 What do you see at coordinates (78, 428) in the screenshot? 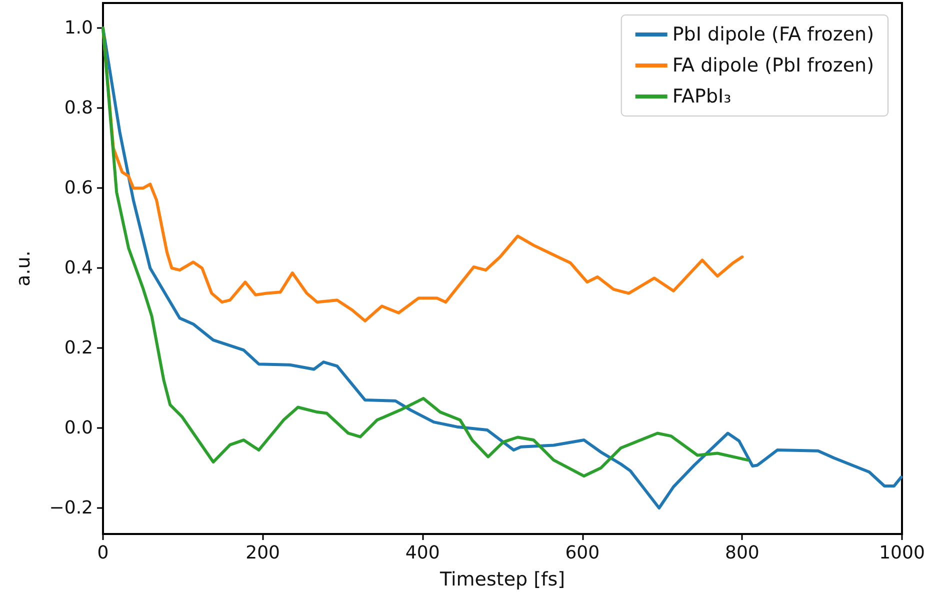
I see `y-tick-label: 0.0` at bounding box center [78, 428].